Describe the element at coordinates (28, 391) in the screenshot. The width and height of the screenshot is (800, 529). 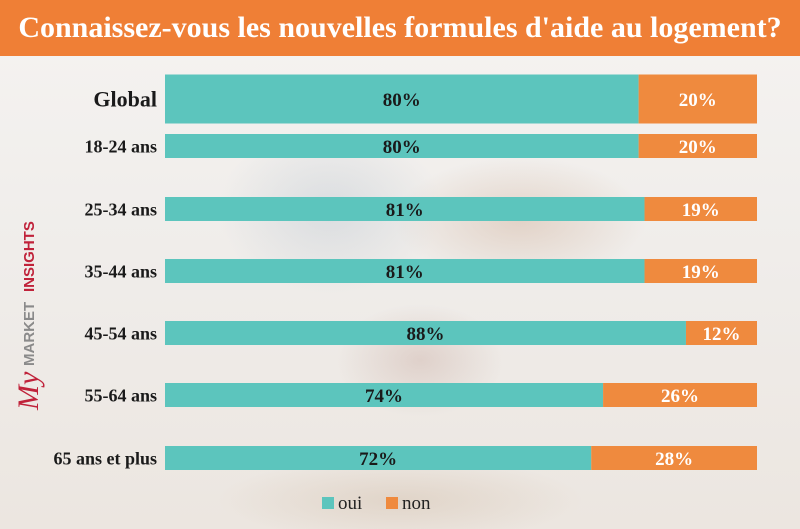
I see `brand-prefix: My` at that location.